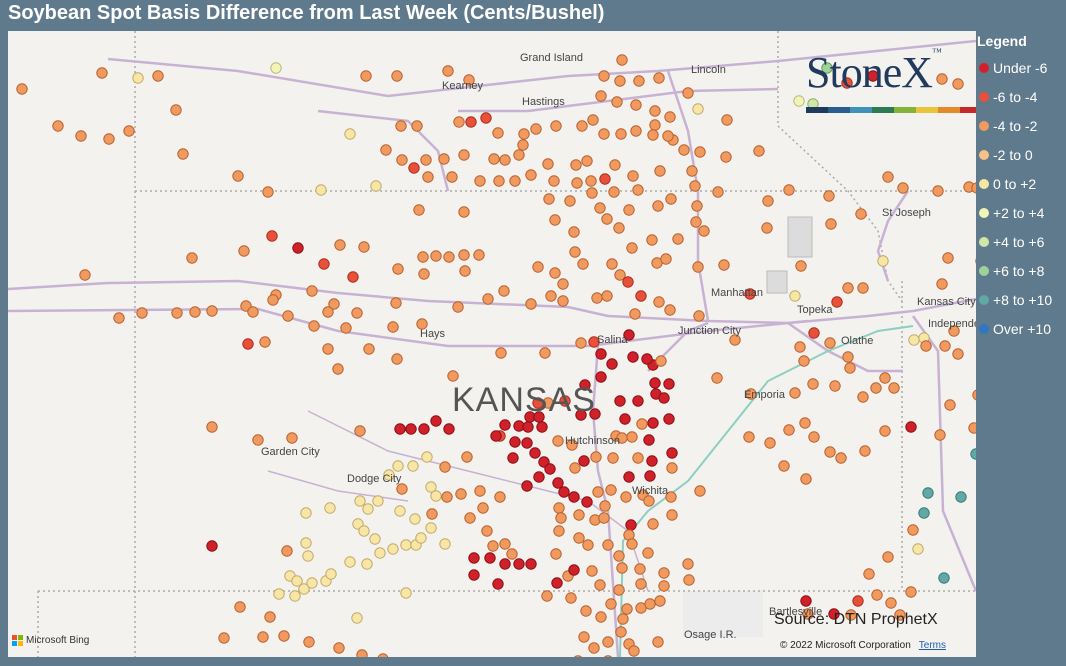 The height and width of the screenshot is (666, 1066). I want to click on terms-link: Terms, so click(932, 645).